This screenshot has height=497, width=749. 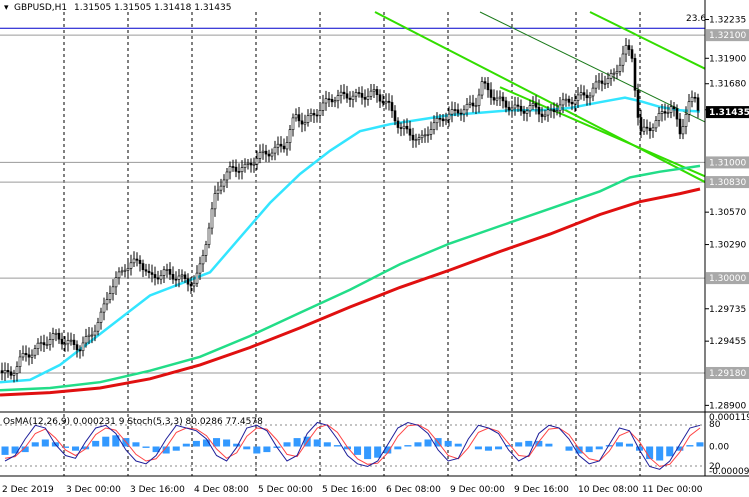 What do you see at coordinates (727, 342) in the screenshot?
I see `price-tick-label: 1.29455` at bounding box center [727, 342].